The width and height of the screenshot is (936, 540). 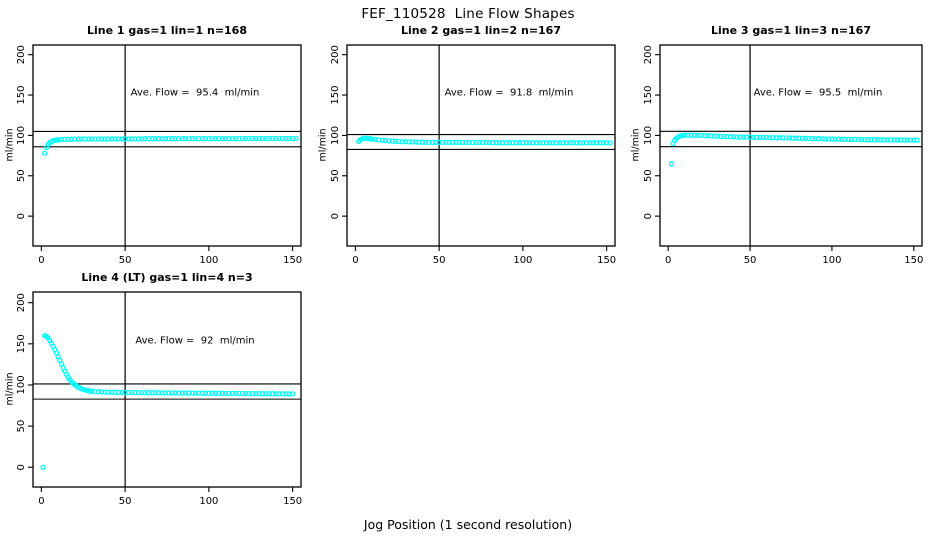 What do you see at coordinates (159, 155) in the screenshot?
I see `panel-1-plot: 0 50 100 150 0 50 100 150 200` at bounding box center [159, 155].